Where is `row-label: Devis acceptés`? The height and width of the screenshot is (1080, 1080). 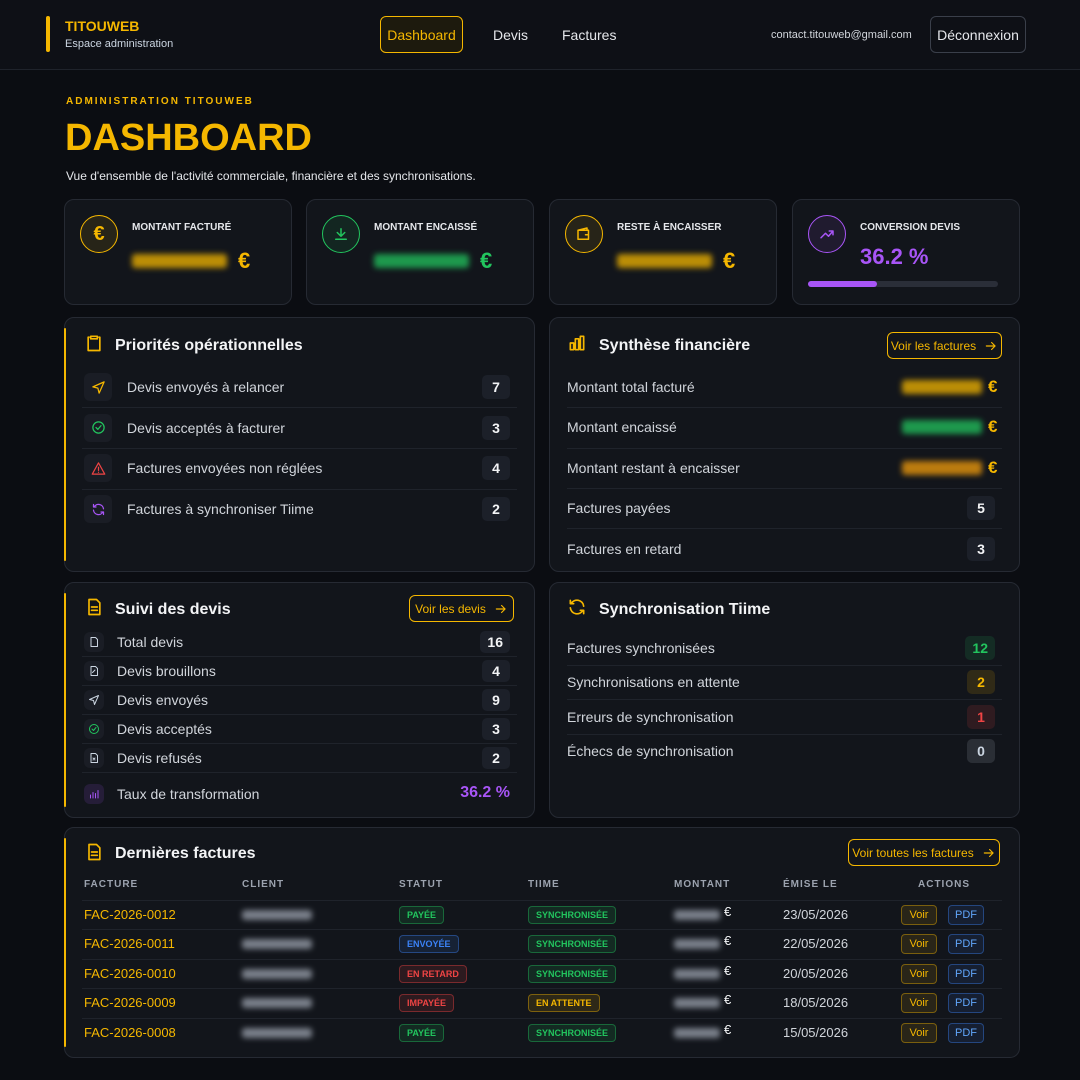
row-label: Devis acceptés is located at coordinates (164, 729).